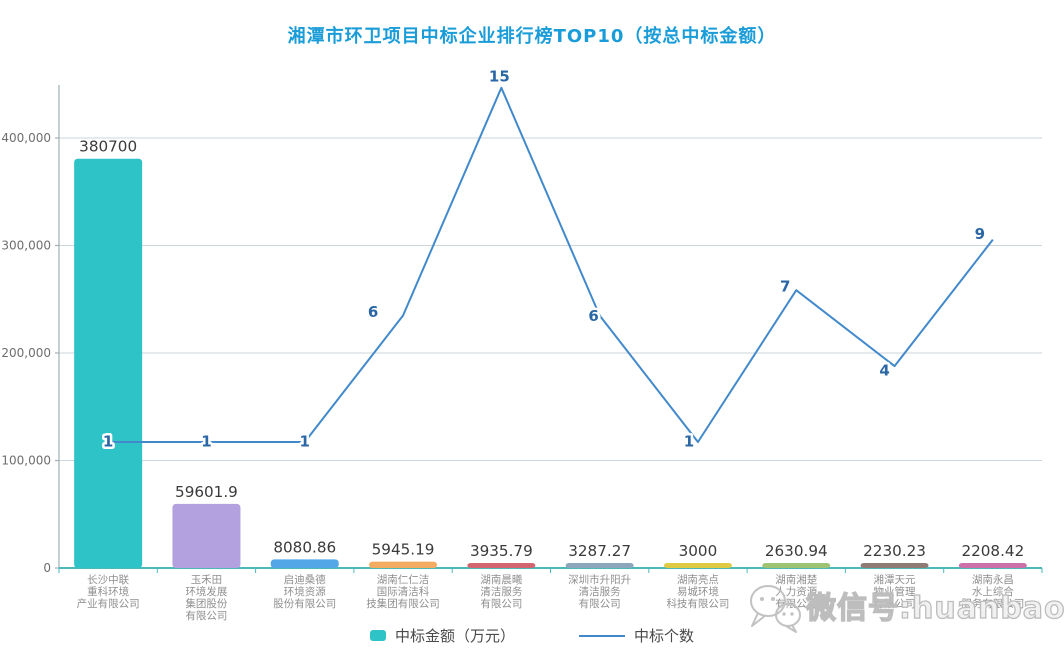 This screenshot has height=658, width=1064. I want to click on category-label: 股份有限公司, so click(304, 603).